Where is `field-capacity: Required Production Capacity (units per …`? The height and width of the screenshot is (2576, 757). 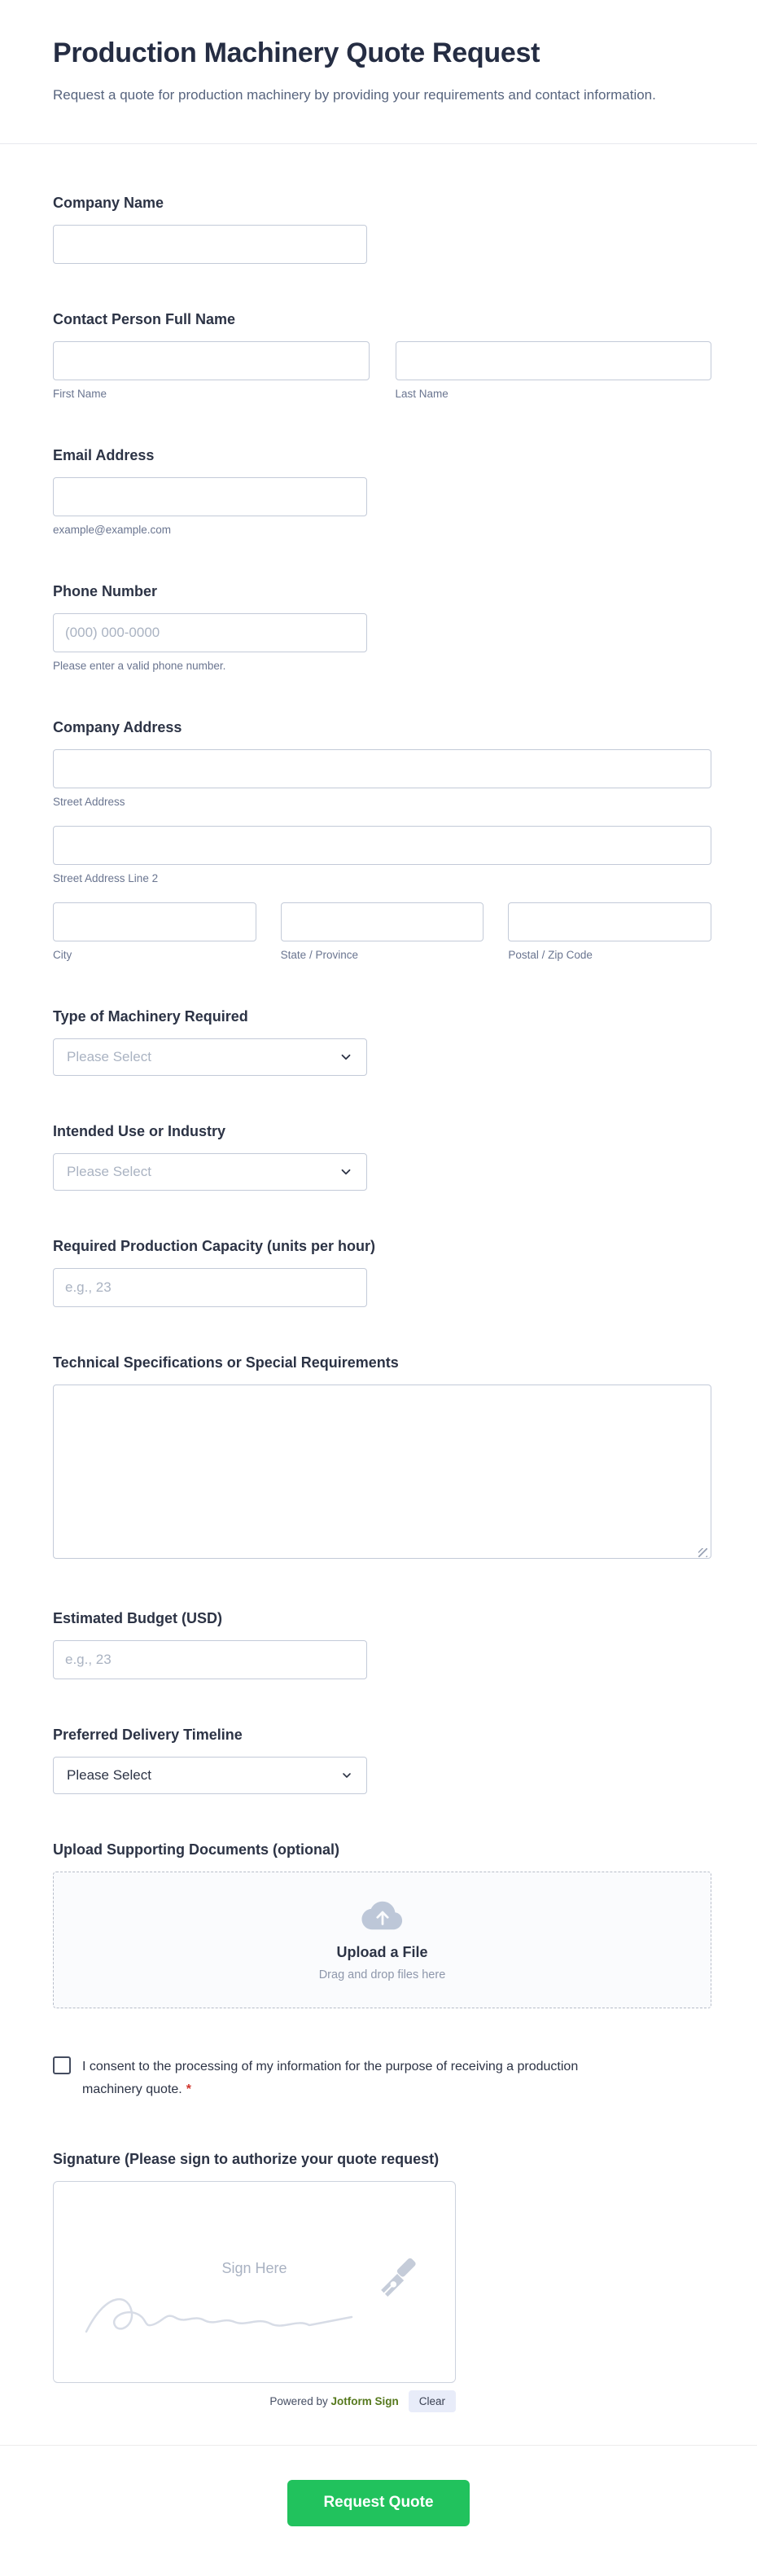
field-capacity: Required Production Capacity (units per … is located at coordinates (382, 1273).